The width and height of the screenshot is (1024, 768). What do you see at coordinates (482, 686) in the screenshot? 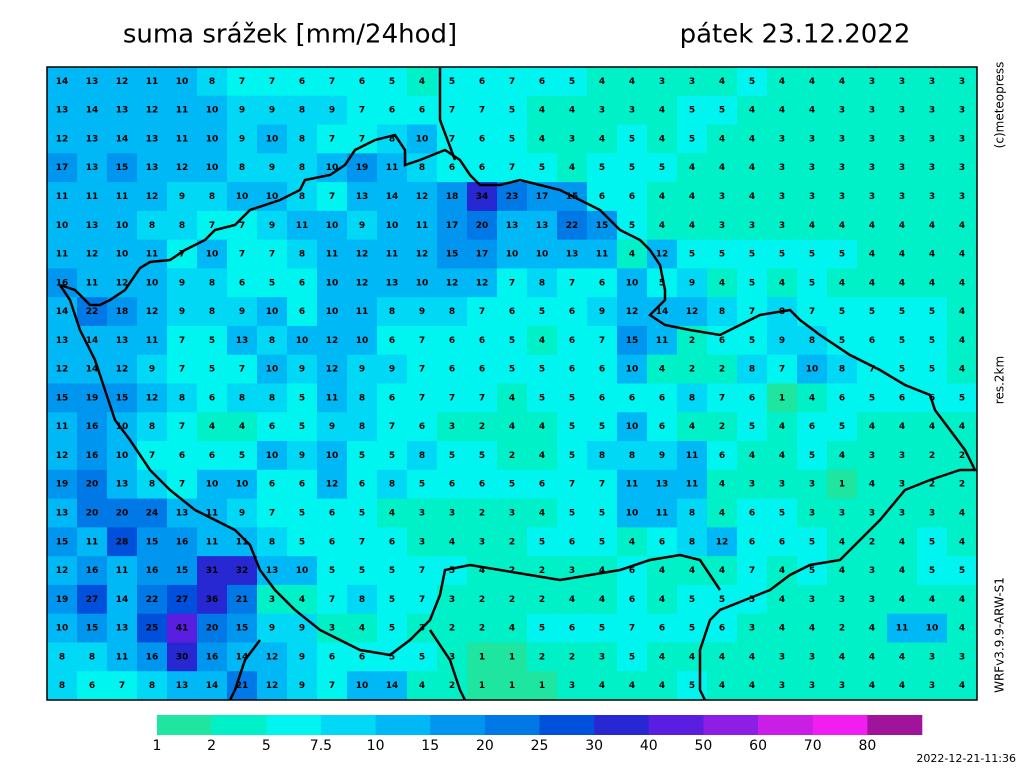
I see `cell-value: 1` at bounding box center [482, 686].